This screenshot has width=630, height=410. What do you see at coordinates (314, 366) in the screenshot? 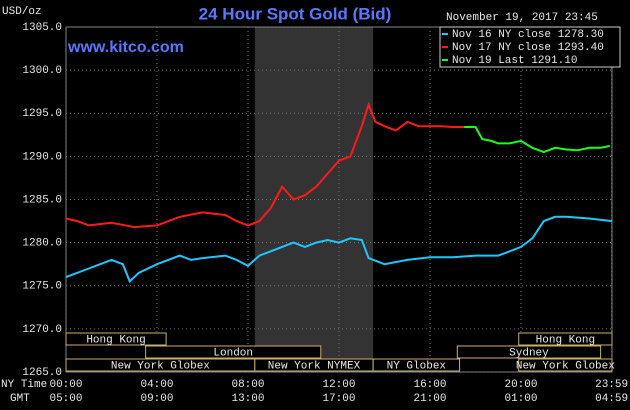
I see `session-label: New York NYMEX` at bounding box center [314, 366].